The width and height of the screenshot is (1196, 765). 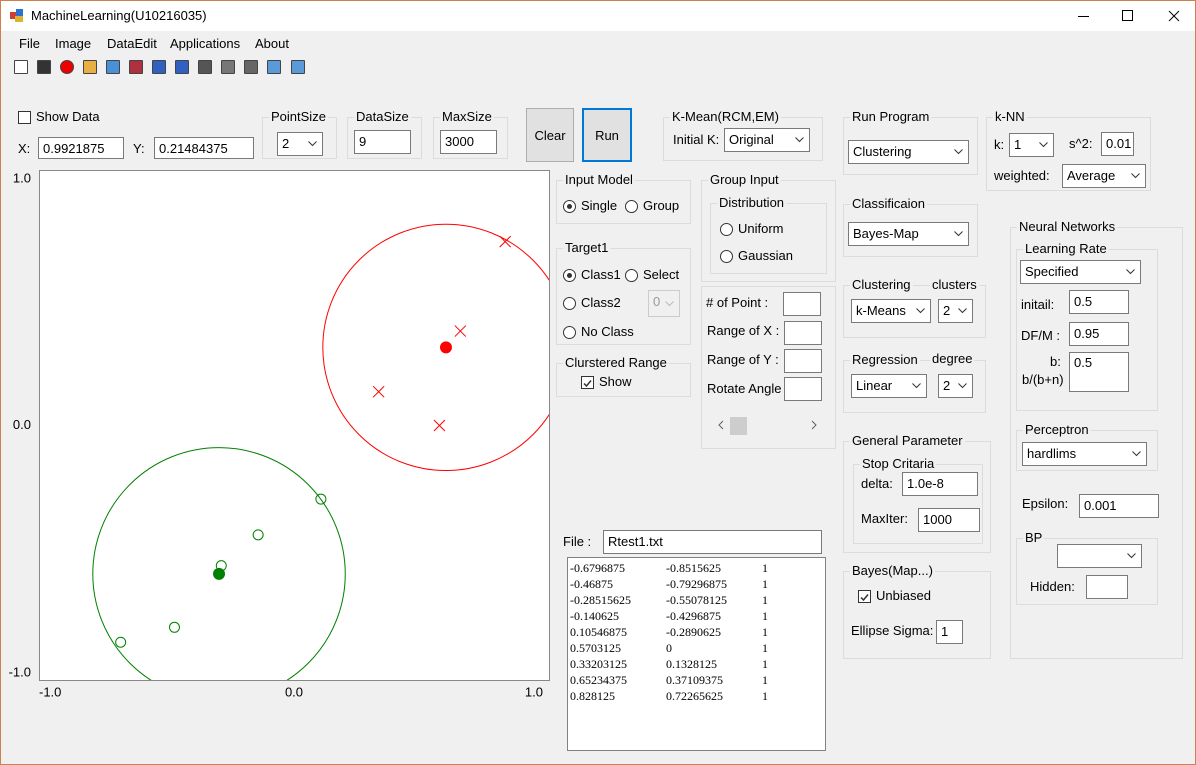 I want to click on text-box: Rtest1.txt, so click(x=712, y=542).